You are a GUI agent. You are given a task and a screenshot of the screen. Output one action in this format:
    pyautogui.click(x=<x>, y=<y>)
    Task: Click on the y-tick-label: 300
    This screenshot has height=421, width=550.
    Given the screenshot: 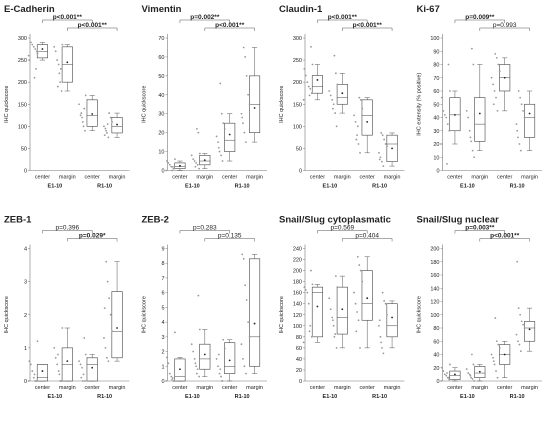 What is the action you would take?
    pyautogui.click(x=22, y=39)
    